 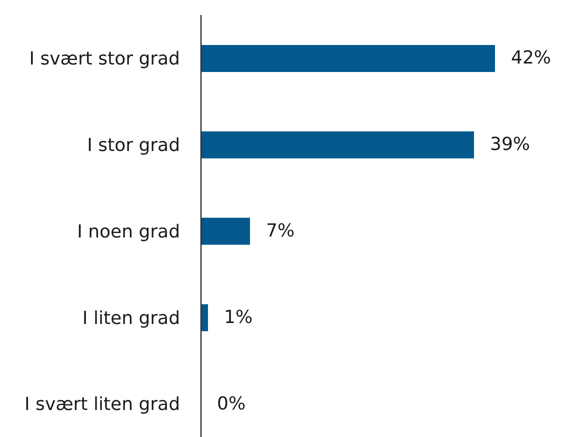 I want to click on y-tick-label: I stor grad, so click(x=133, y=145).